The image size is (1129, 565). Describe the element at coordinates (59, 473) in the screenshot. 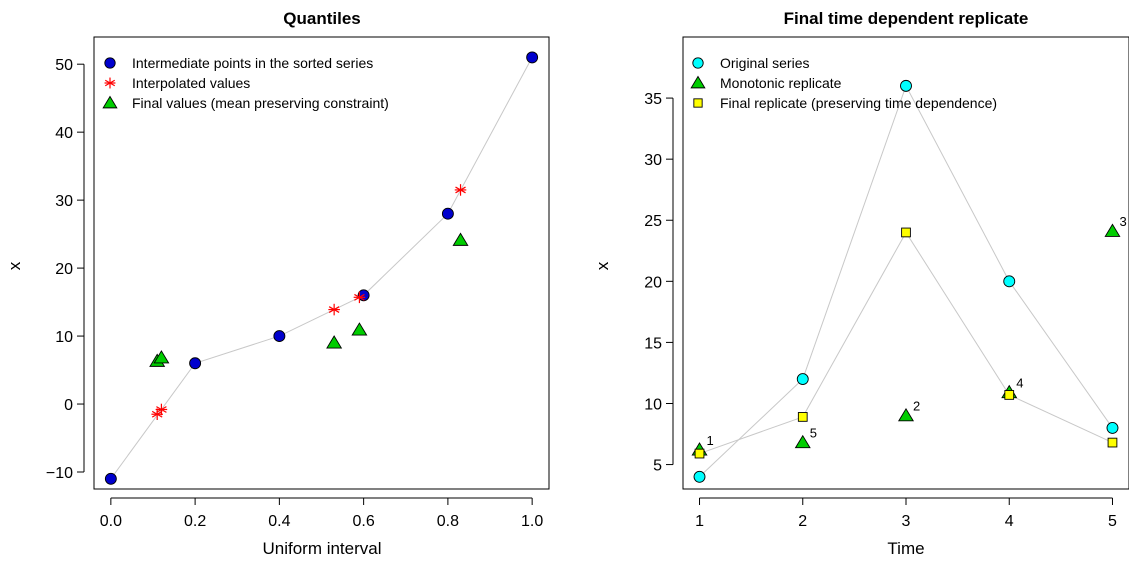

I see `y-tick-label: −10` at that location.